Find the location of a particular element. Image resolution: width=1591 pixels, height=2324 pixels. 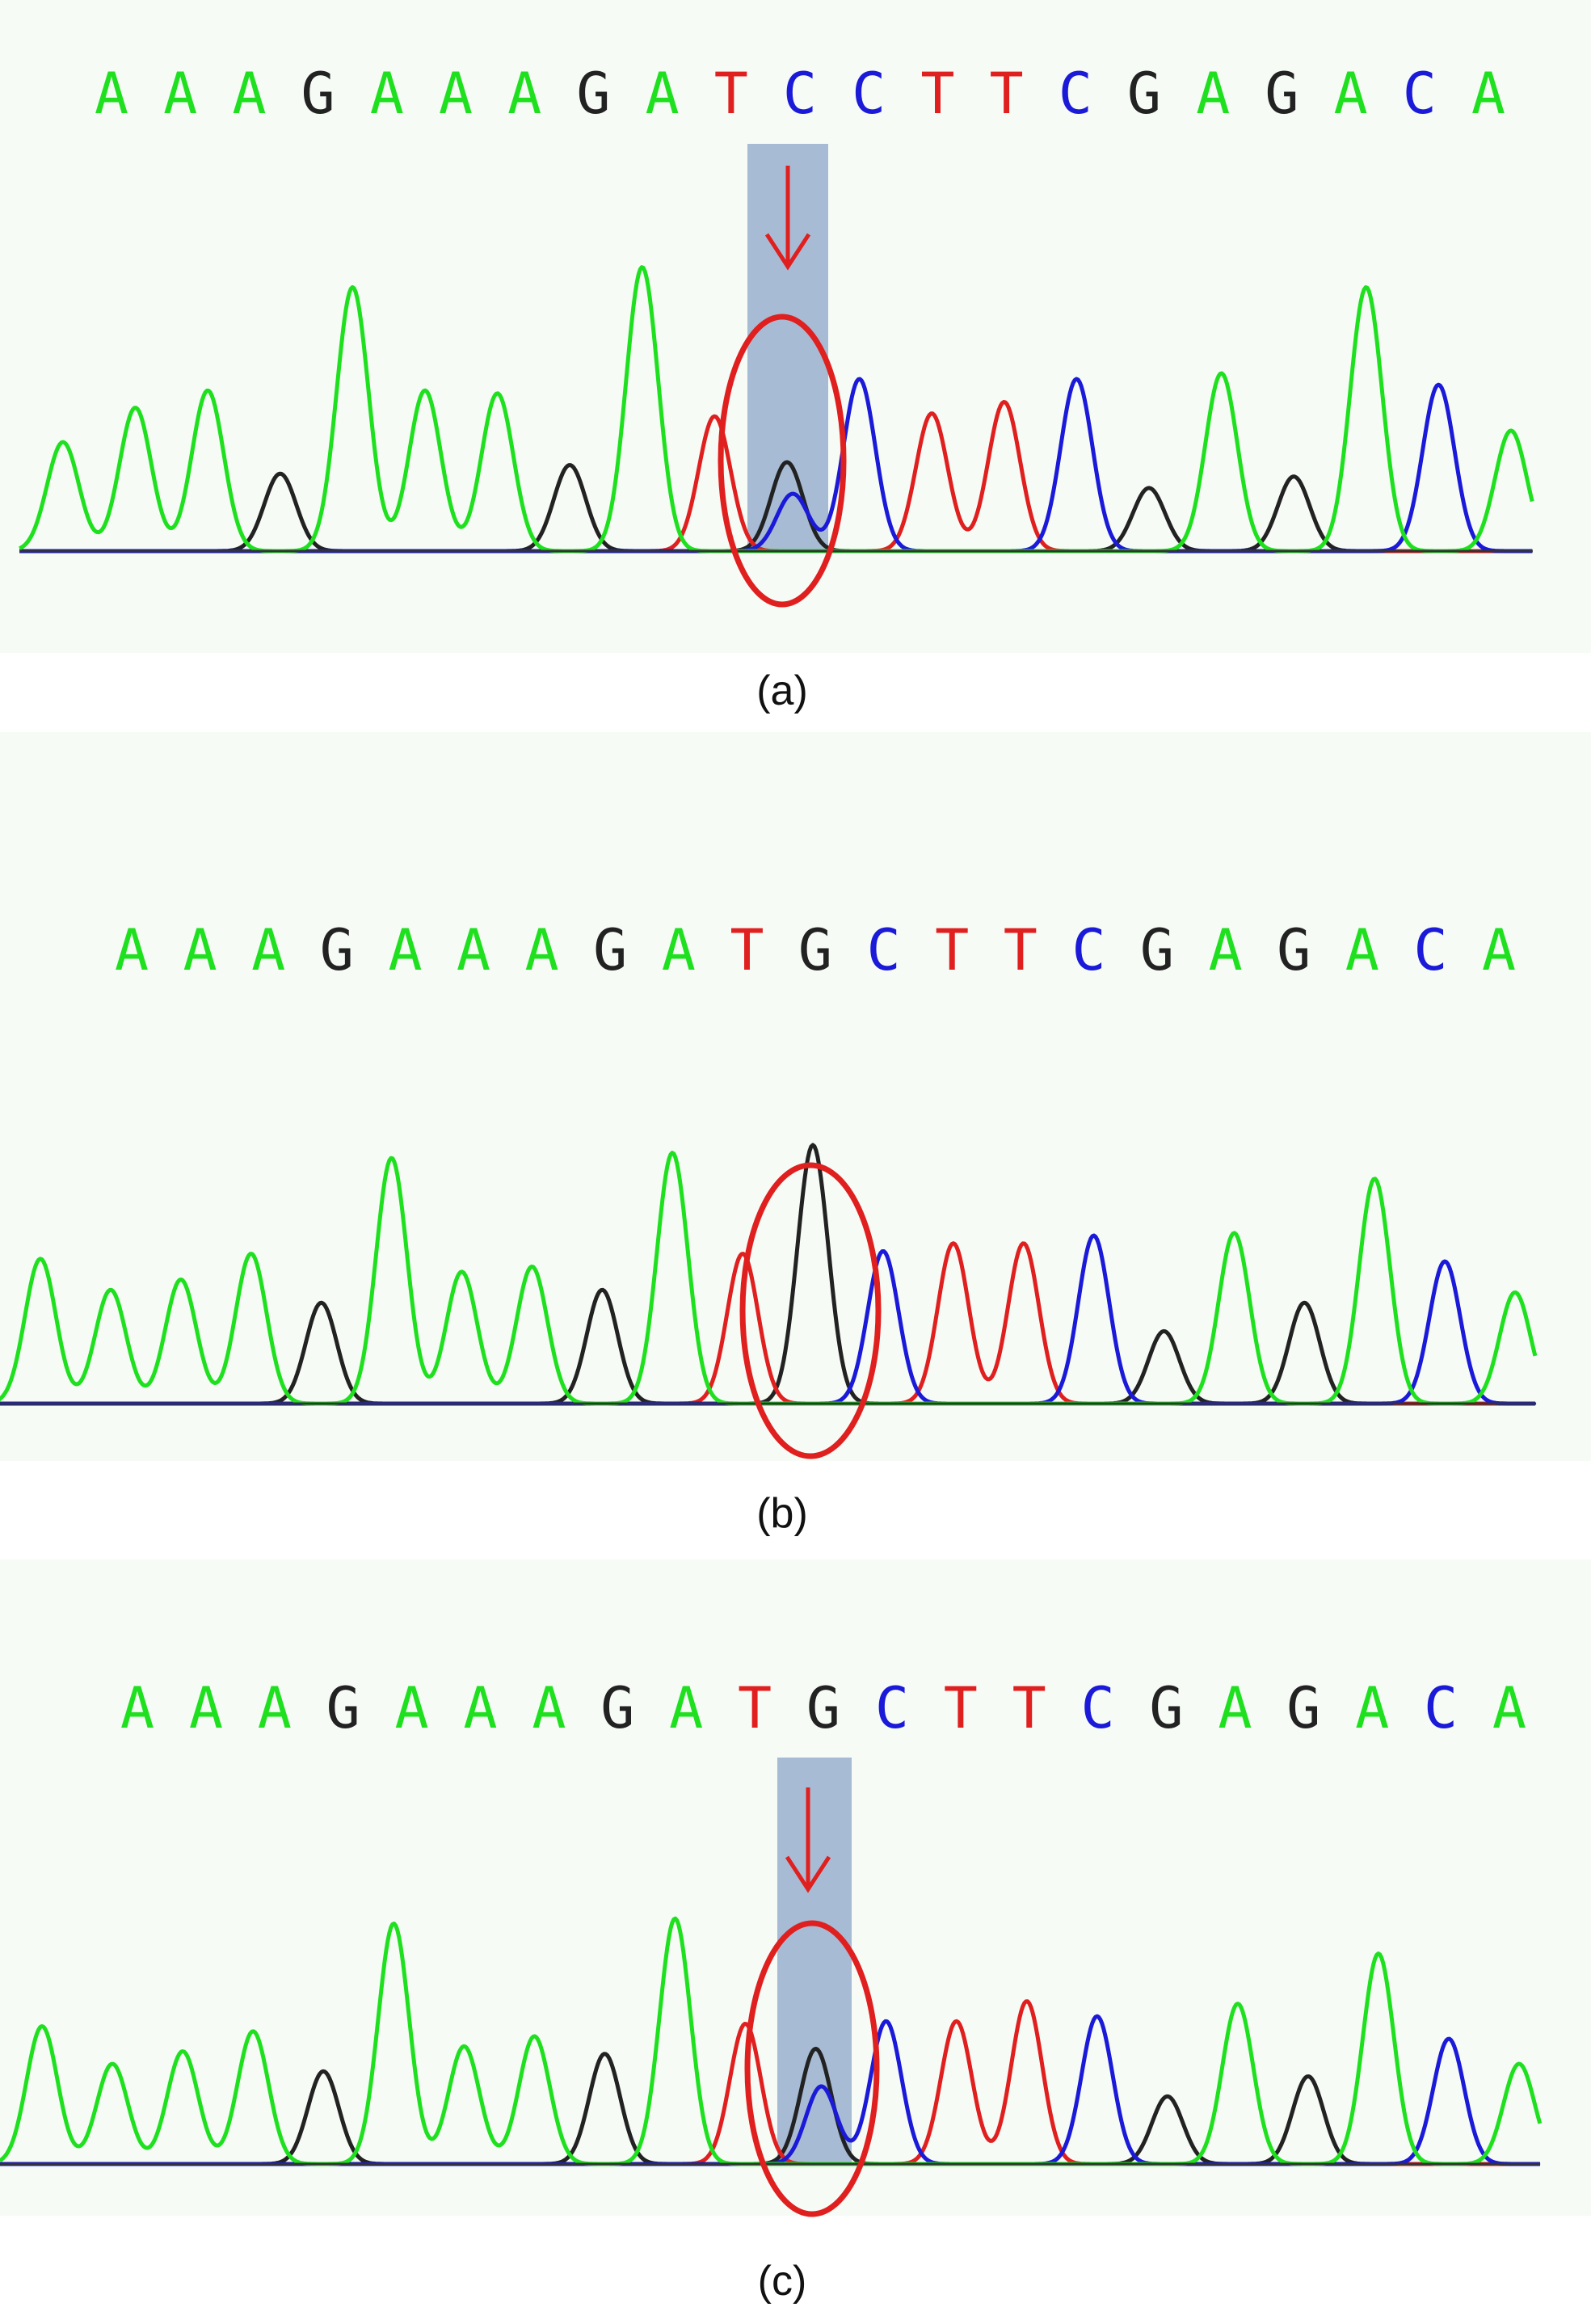

trace-G is located at coordinates (776, 507).